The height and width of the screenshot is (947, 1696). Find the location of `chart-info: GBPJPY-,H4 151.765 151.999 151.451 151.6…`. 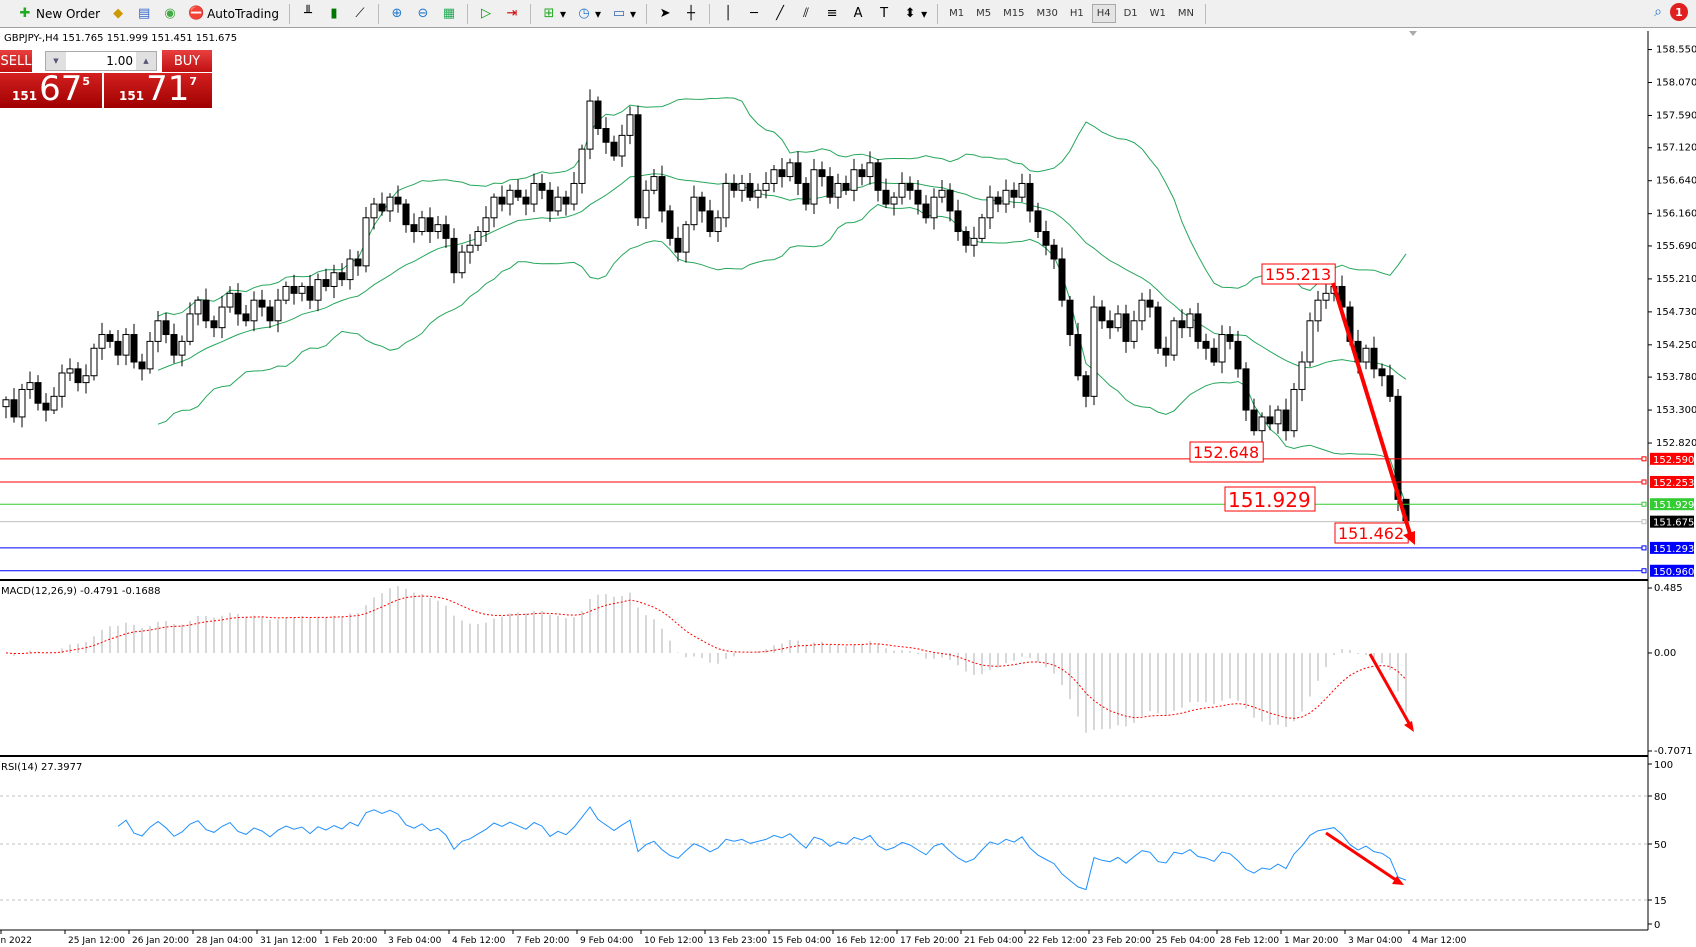

chart-info: GBPJPY-,H4 151.765 151.999 151.451 151.6… is located at coordinates (121, 38).